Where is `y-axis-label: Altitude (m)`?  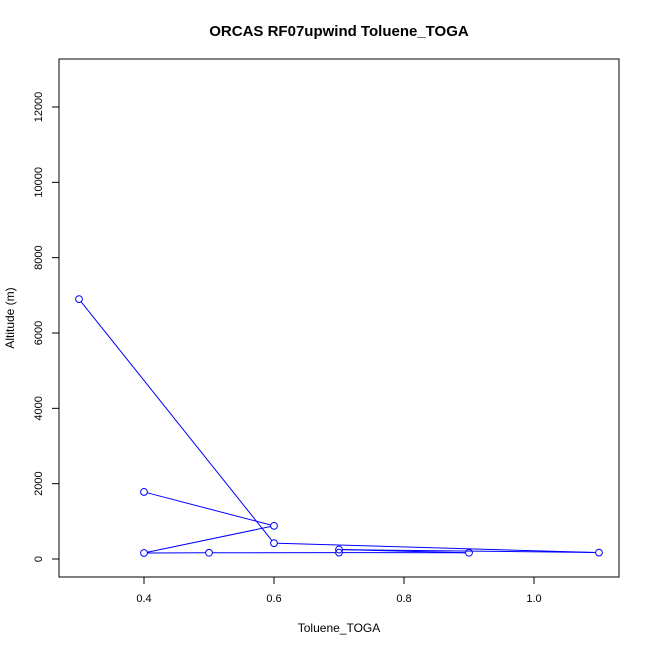
y-axis-label: Altitude (m) is located at coordinates (10, 317).